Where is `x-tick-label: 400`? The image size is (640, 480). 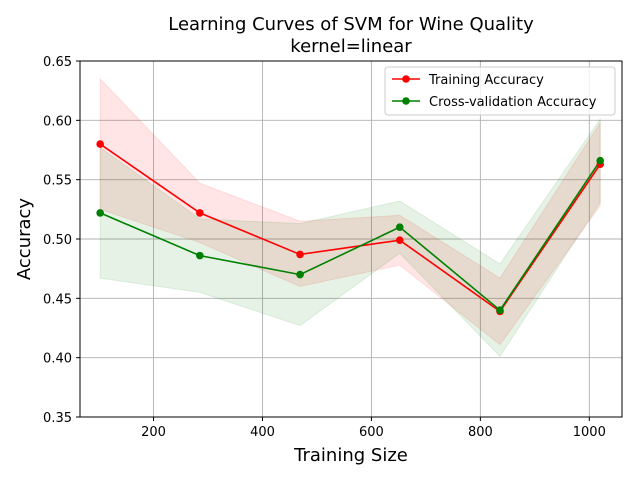
x-tick-label: 400 is located at coordinates (262, 432).